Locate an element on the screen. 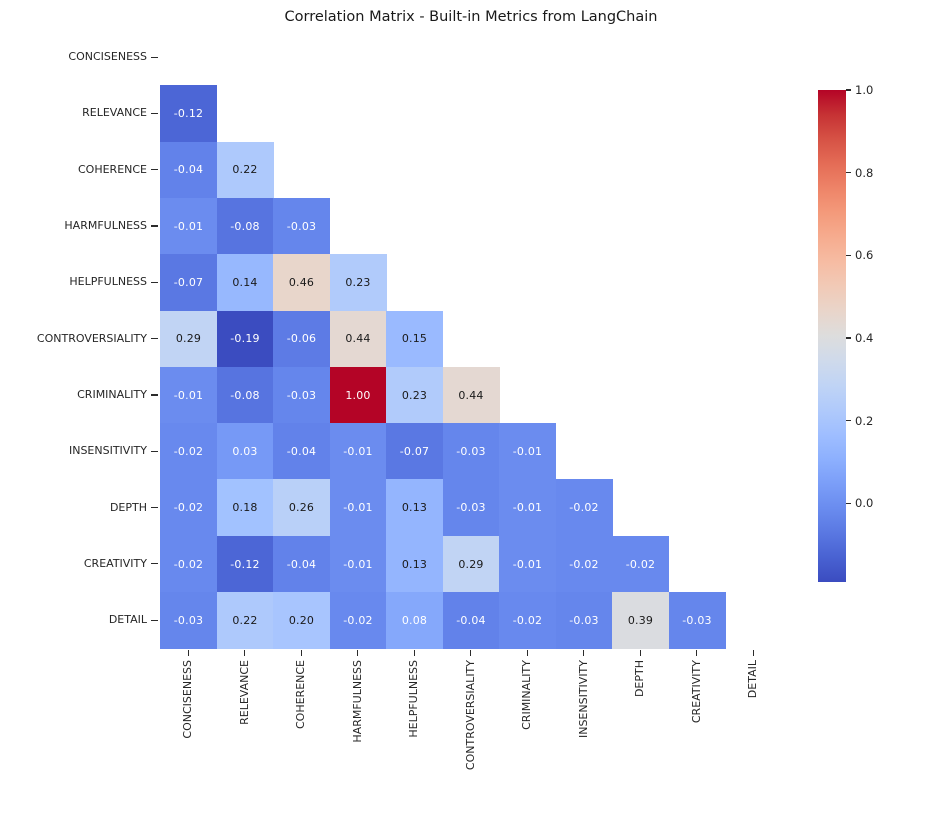 Image resolution: width=945 pixels, height=819 pixels. heatmap-cell-harmfulness-relevance: -0.08 is located at coordinates (245, 226).